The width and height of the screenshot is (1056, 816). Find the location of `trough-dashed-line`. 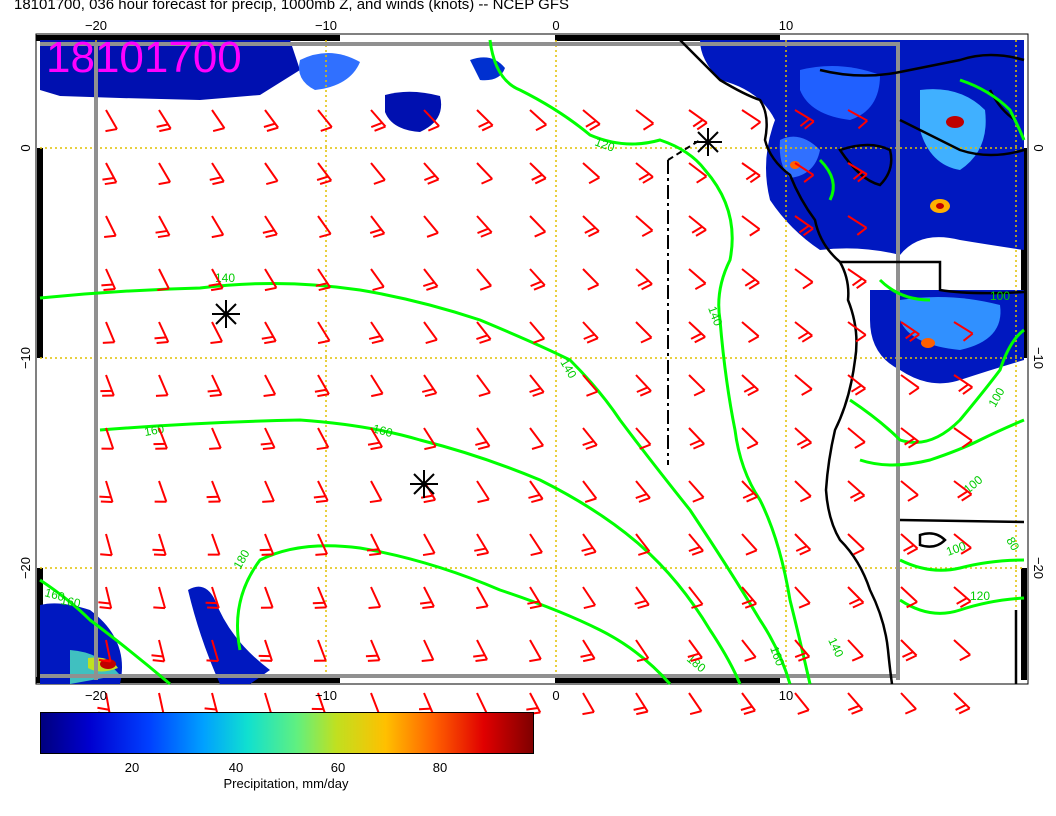

trough-dashed-line is located at coordinates (684, 150).